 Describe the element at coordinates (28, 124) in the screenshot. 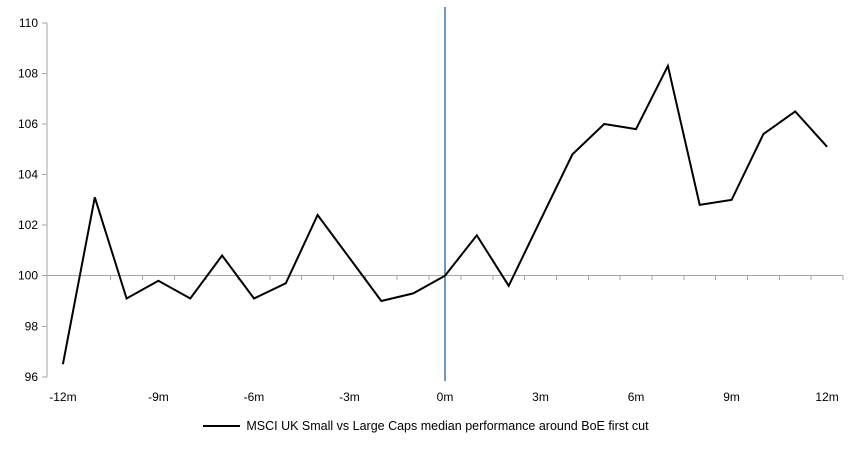

I see `y-axis-tick-label: 106` at that location.